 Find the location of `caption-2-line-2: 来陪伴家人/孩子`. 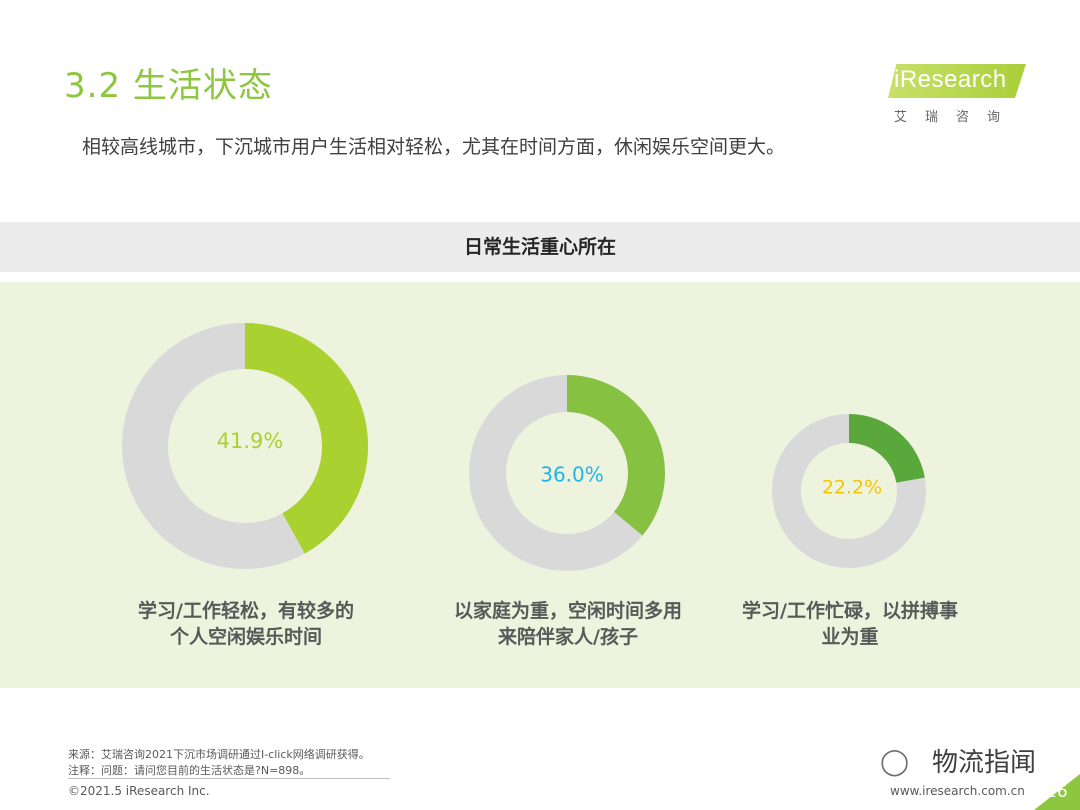

caption-2-line-2: 来陪伴家人/孩子 is located at coordinates (568, 637).